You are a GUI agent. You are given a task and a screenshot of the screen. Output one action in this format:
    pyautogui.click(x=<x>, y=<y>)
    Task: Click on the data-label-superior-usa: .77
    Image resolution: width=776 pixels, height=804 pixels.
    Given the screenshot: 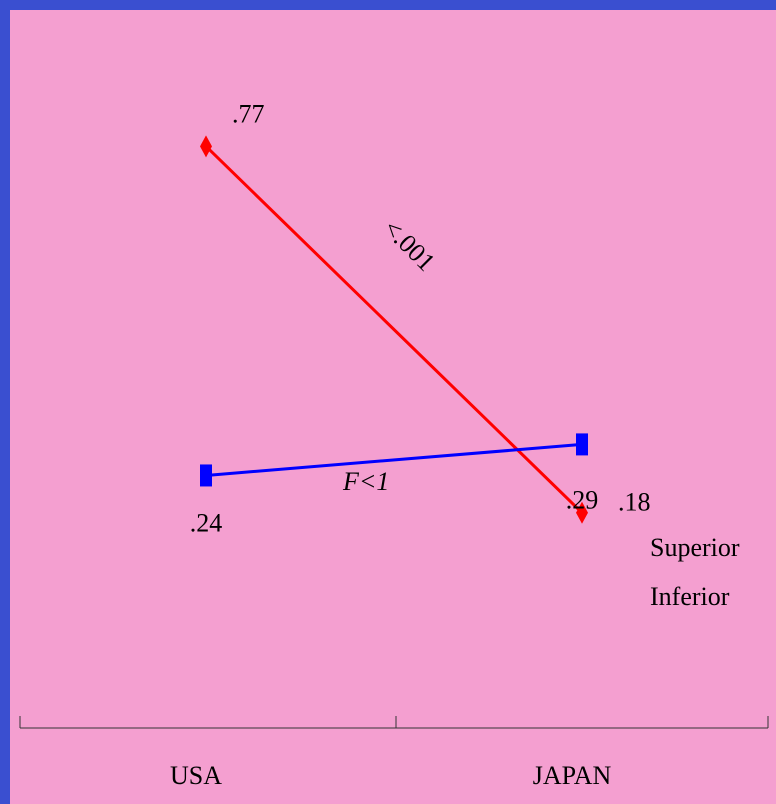 What is the action you would take?
    pyautogui.click(x=248, y=113)
    